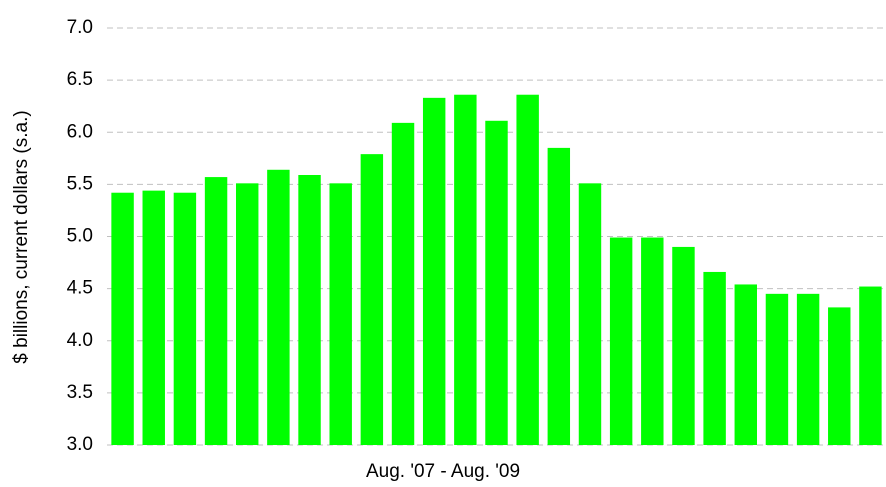 The image size is (886, 487). Describe the element at coordinates (80, 79) in the screenshot. I see `y-tick-label: 6.5` at that location.